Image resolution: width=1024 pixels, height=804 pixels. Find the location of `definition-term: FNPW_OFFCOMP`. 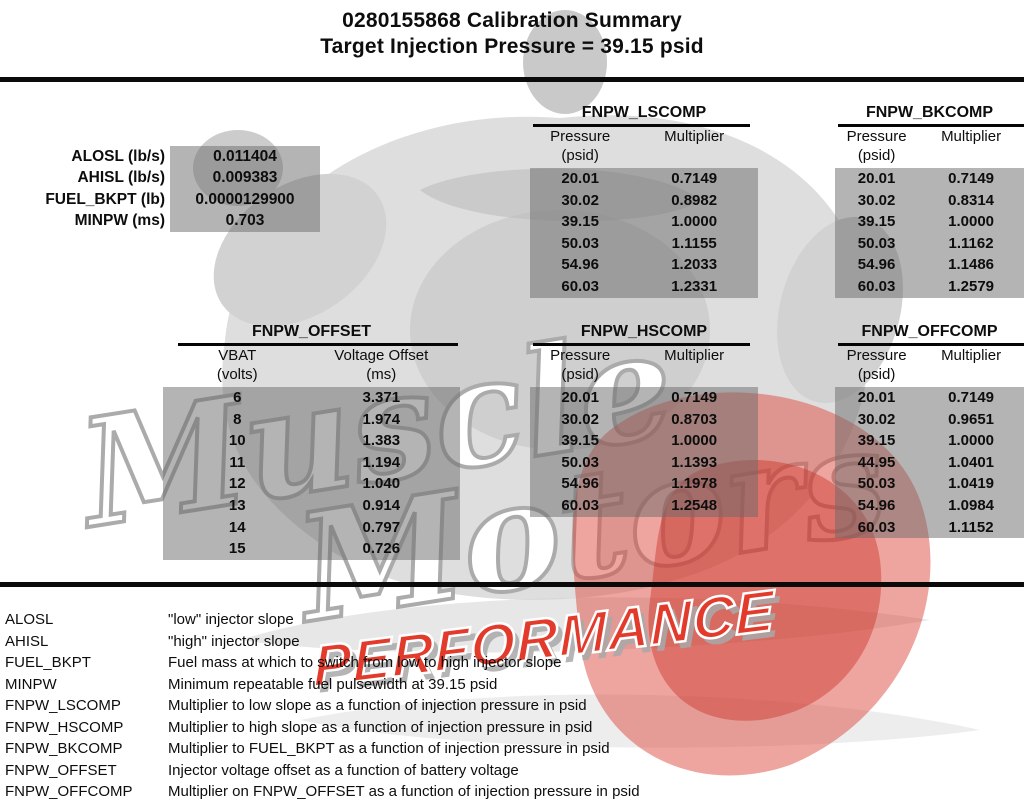

definition-term: FNPW_OFFCOMP is located at coordinates (69, 792).